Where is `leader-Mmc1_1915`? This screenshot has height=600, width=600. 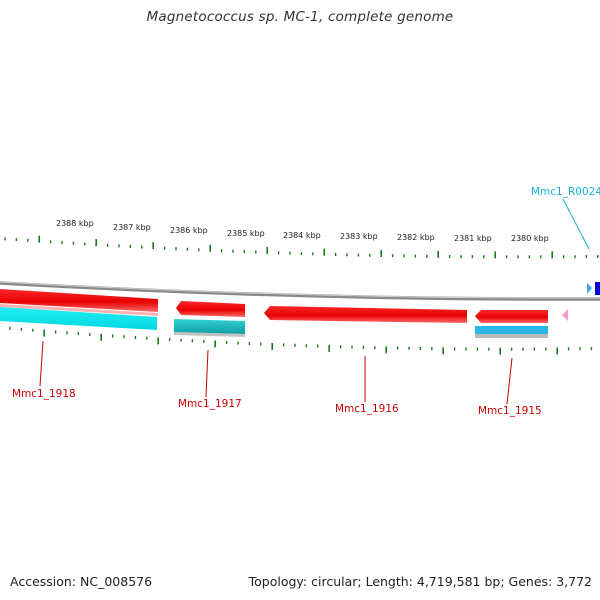 leader-Mmc1_1915 is located at coordinates (509, 381).